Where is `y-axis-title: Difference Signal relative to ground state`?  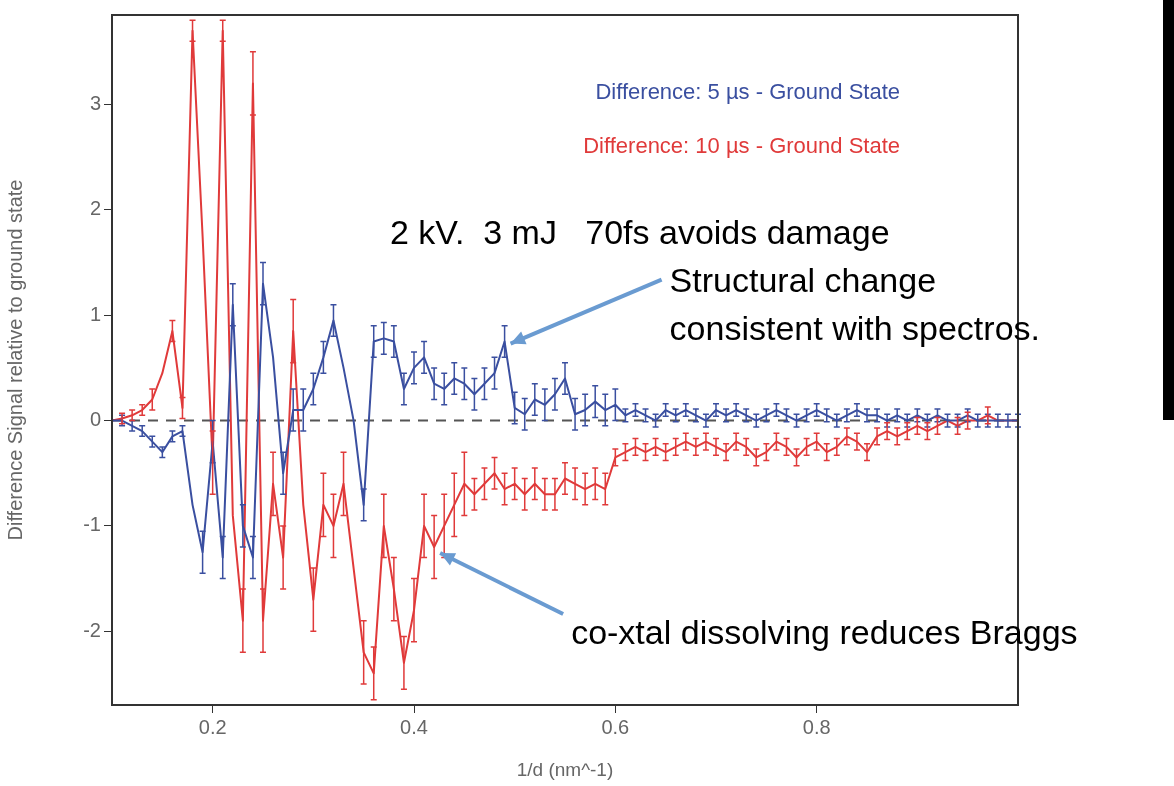 y-axis-title: Difference Signal relative to ground state is located at coordinates (14, 360).